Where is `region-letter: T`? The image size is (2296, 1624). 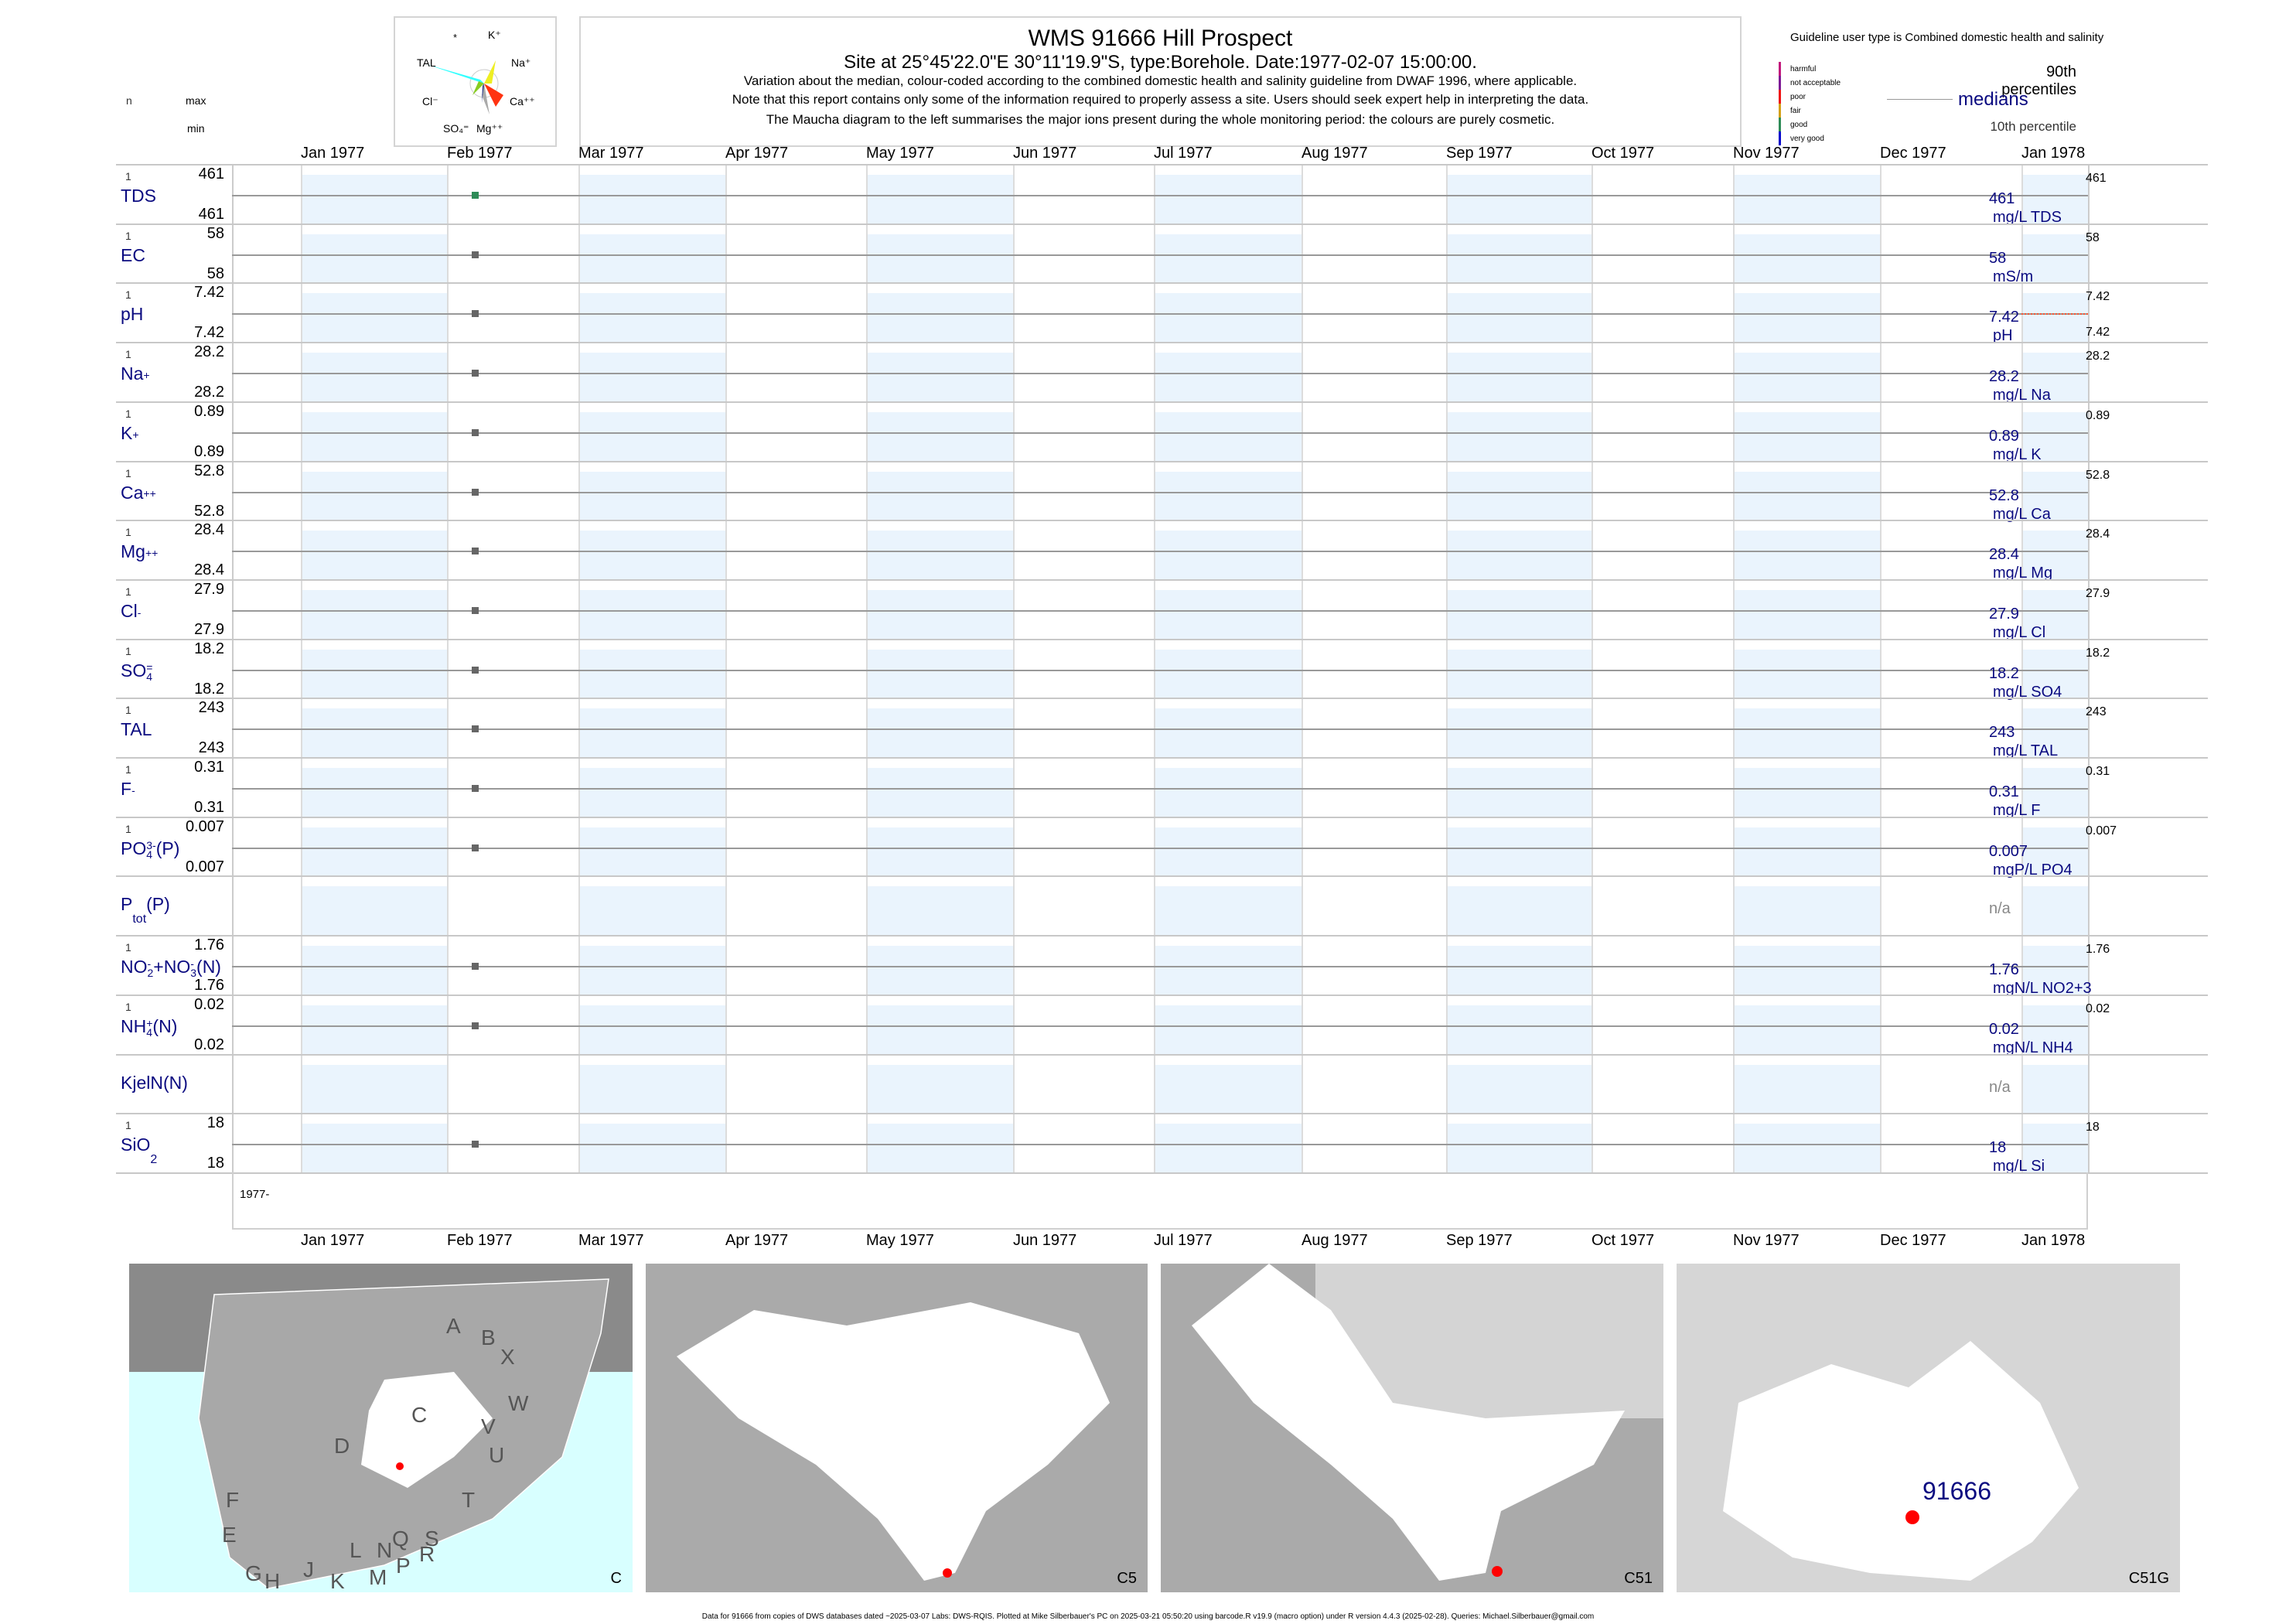 region-letter: T is located at coordinates (469, 1500).